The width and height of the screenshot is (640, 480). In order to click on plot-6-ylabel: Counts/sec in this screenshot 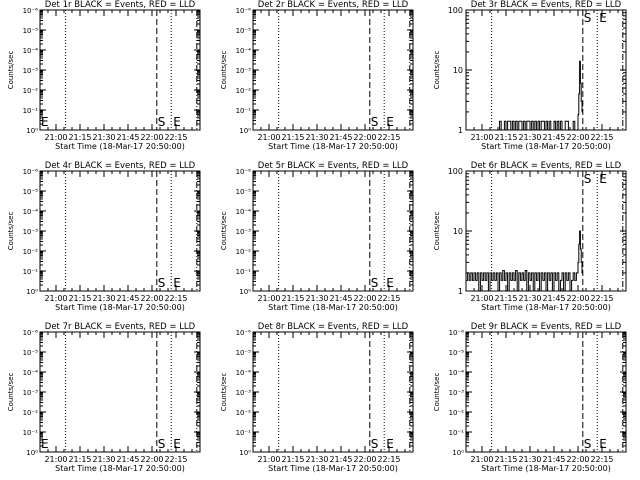, I will do `click(437, 231)`.